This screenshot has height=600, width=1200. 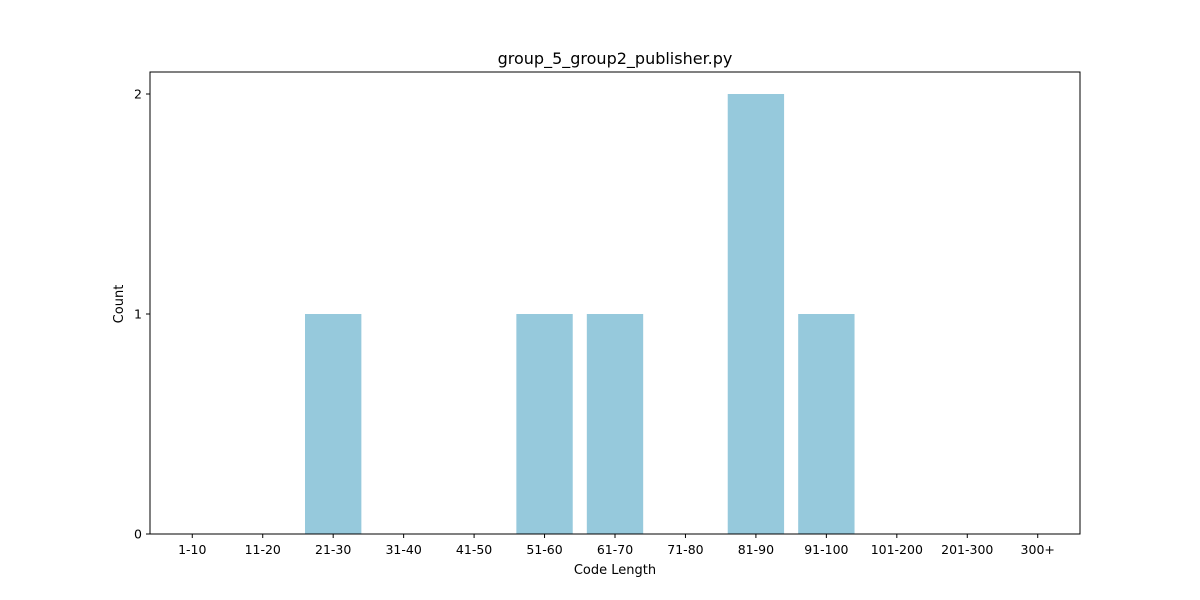 What do you see at coordinates (333, 549) in the screenshot?
I see `x-tick-label-21-30: 21-30` at bounding box center [333, 549].